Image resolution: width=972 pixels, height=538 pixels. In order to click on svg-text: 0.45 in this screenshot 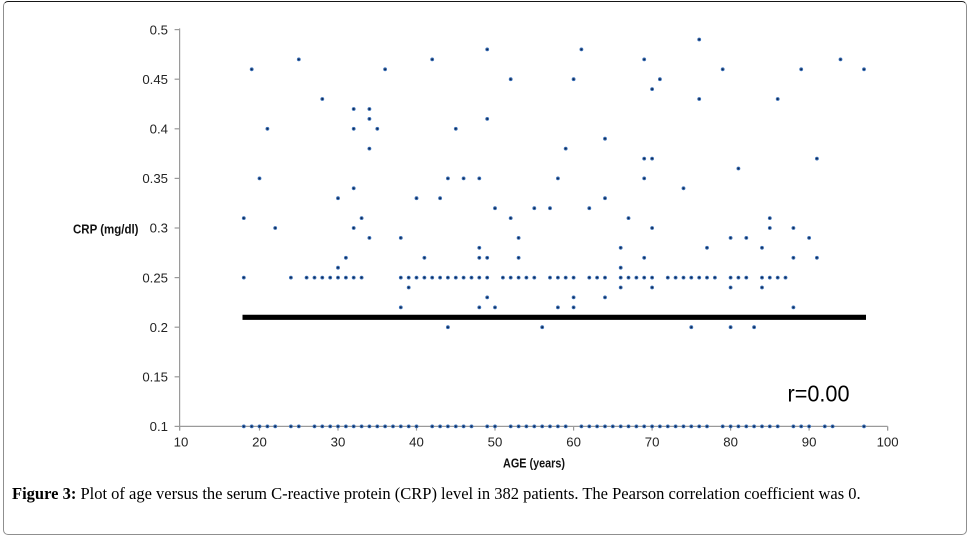, I will do `click(155, 79)`.